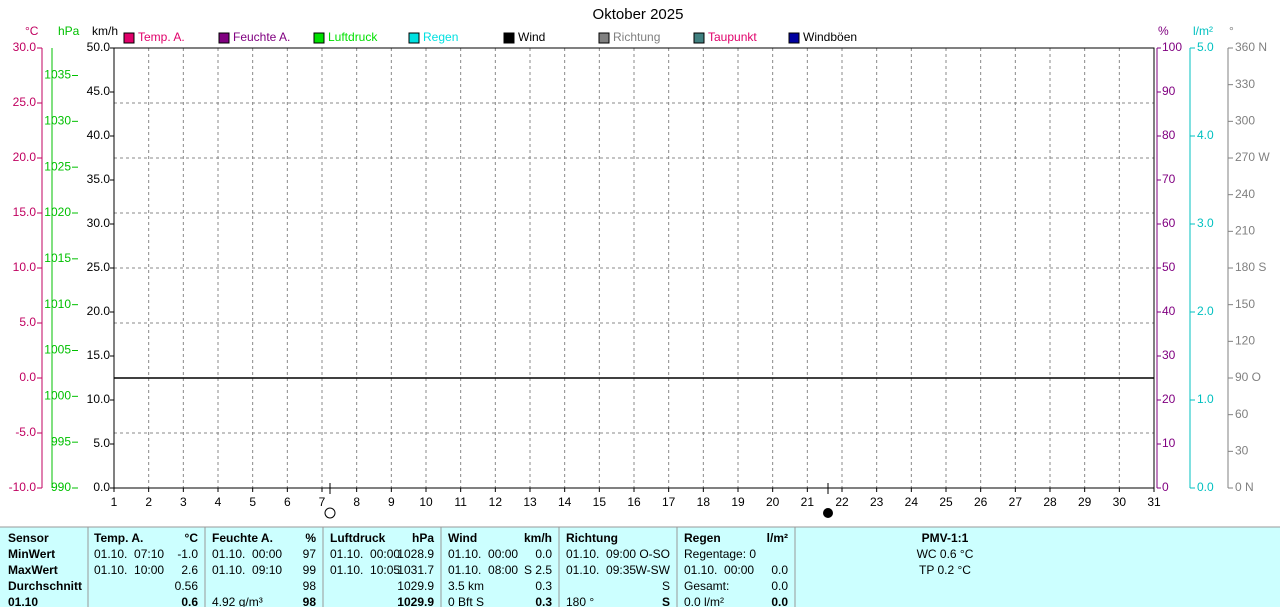 Image resolution: width=1280 pixels, height=607 pixels. Describe the element at coordinates (1169, 135) in the screenshot. I see `y-tick-label: 80` at that location.